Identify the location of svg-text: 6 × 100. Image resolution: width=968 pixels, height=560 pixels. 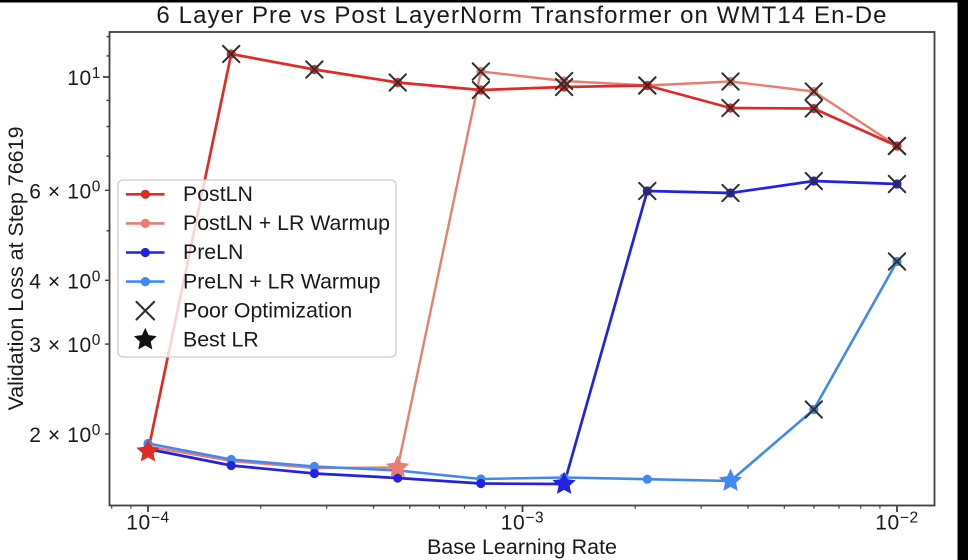
(65, 190).